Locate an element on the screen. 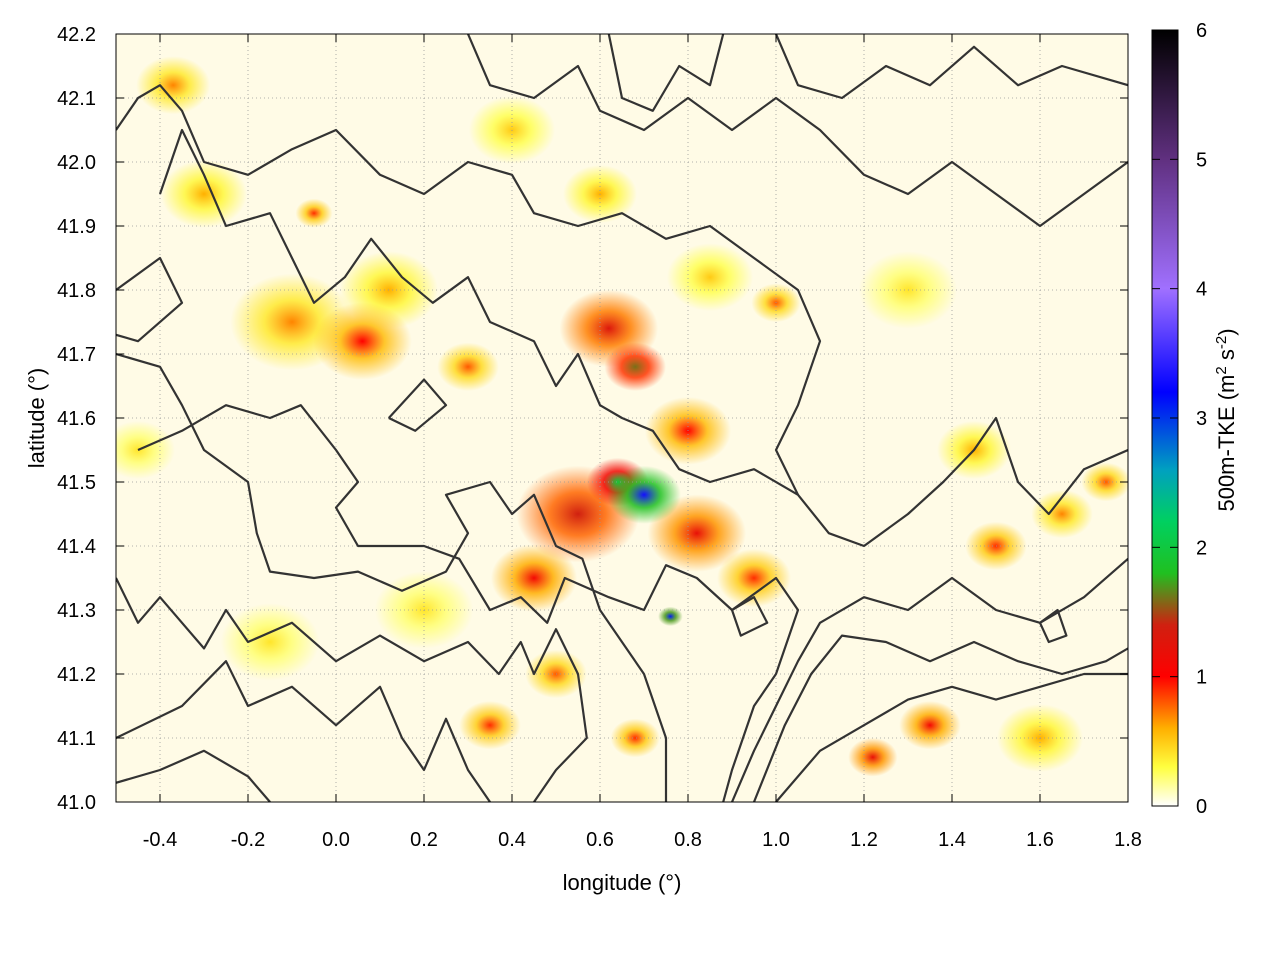 This screenshot has width=1280, height=965. colorbar-tick-label: 6 is located at coordinates (1201, 31).